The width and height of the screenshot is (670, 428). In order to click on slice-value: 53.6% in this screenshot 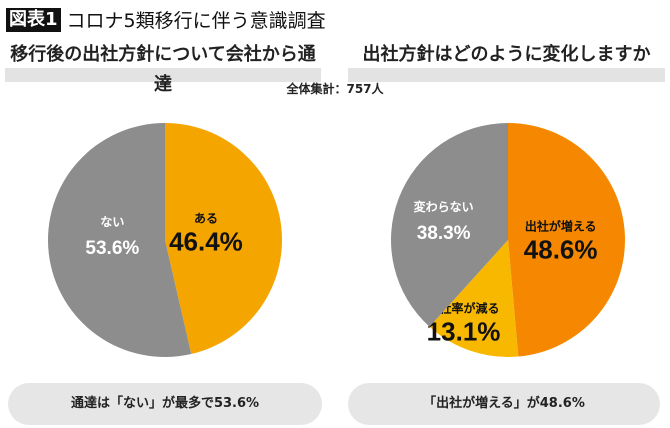, I will do `click(112, 248)`.